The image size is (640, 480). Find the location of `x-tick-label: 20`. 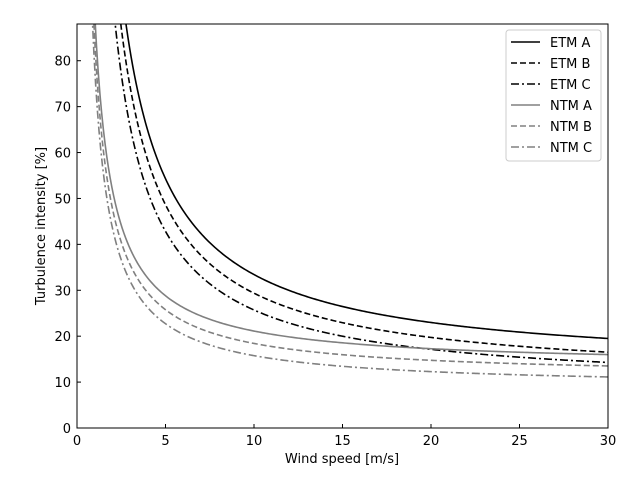

x-tick-label: 20 is located at coordinates (431, 441).